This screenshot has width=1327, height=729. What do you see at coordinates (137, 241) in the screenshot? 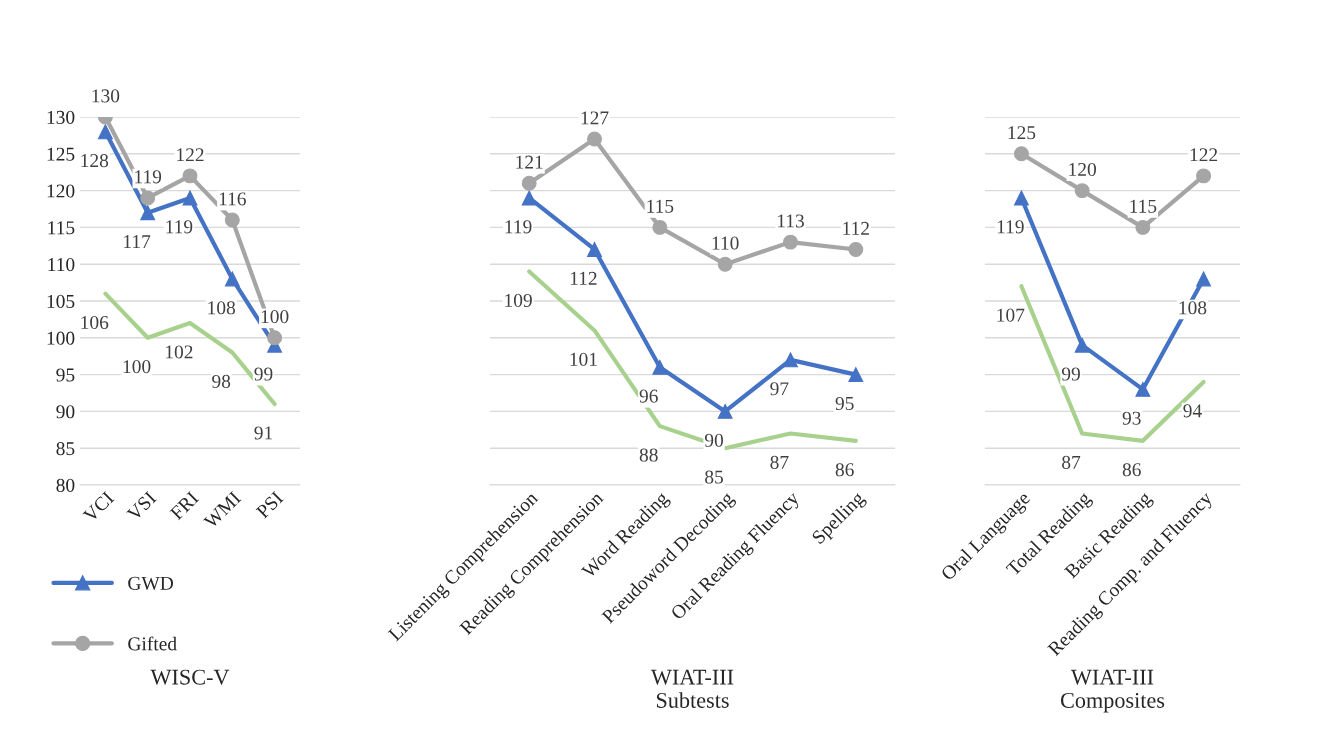
I see `data-label: 117` at bounding box center [137, 241].